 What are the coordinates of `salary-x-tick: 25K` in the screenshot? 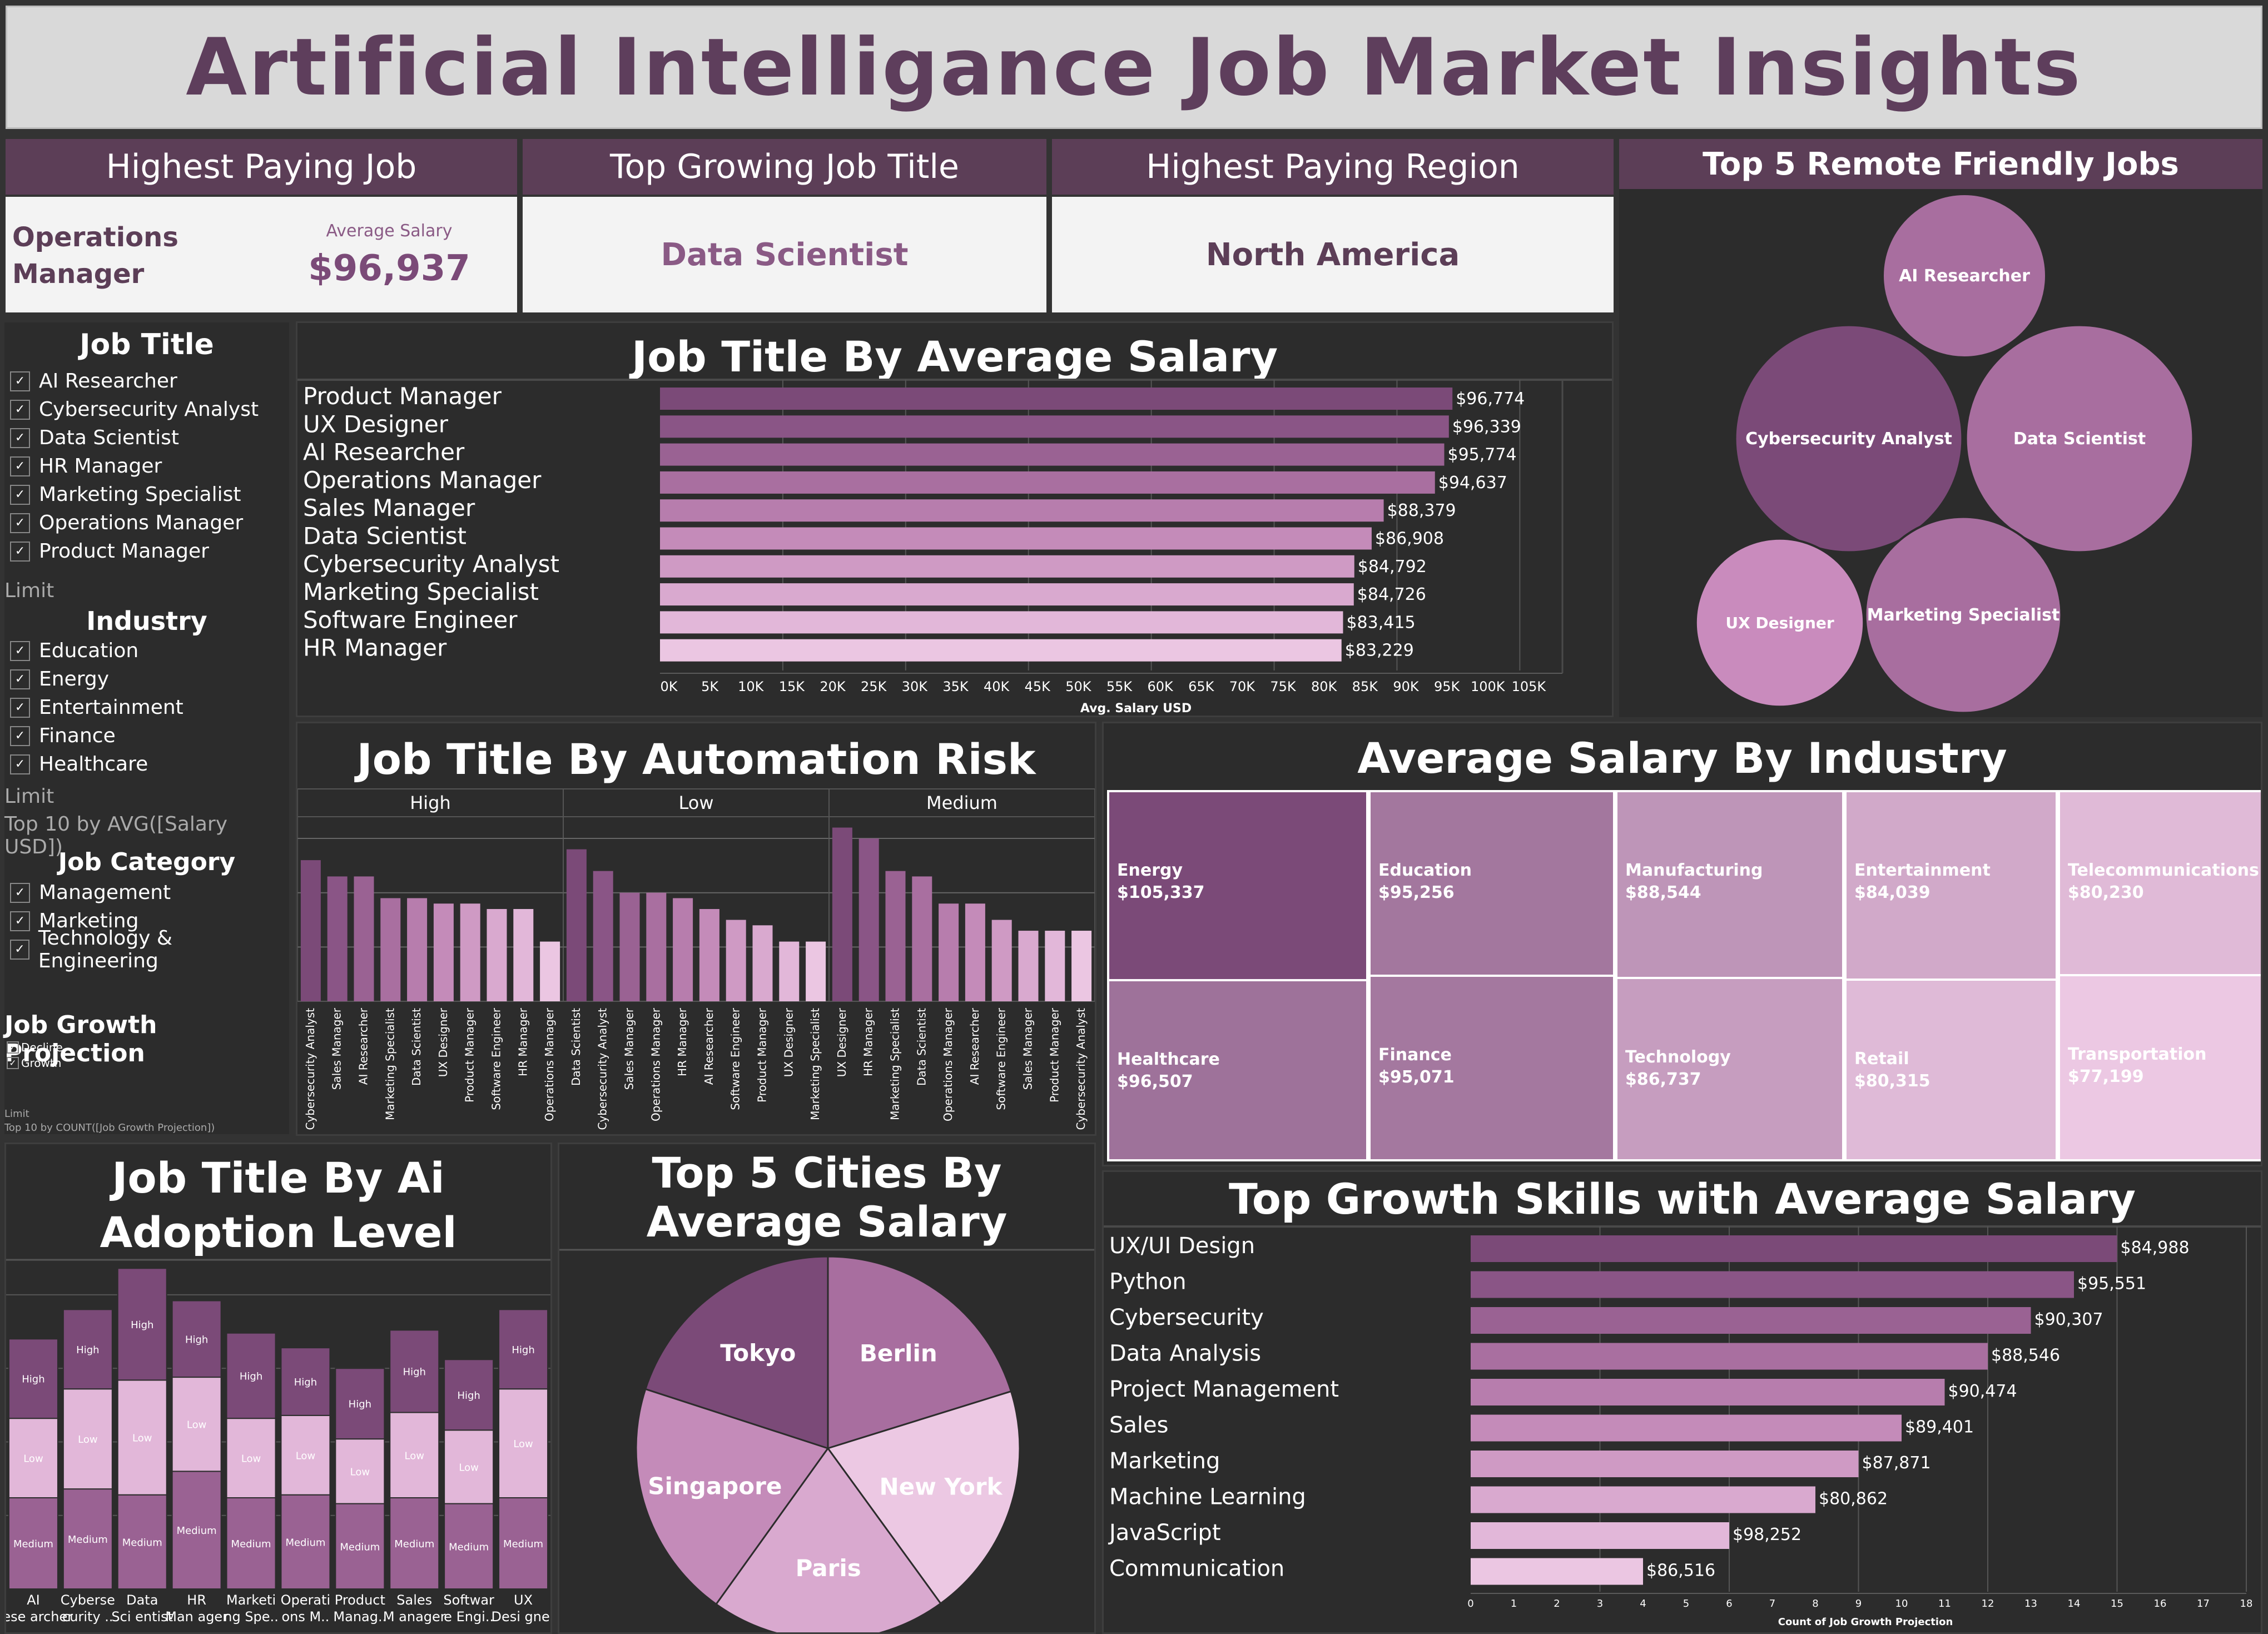 It's located at (874, 686).